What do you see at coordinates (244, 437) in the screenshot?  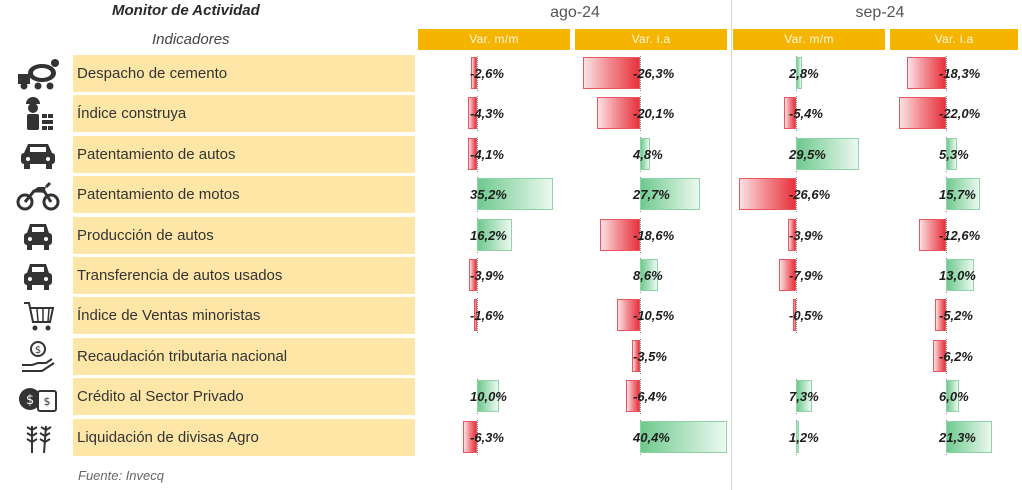 I see `indicator-label: Liquidación de divisas Agro` at bounding box center [244, 437].